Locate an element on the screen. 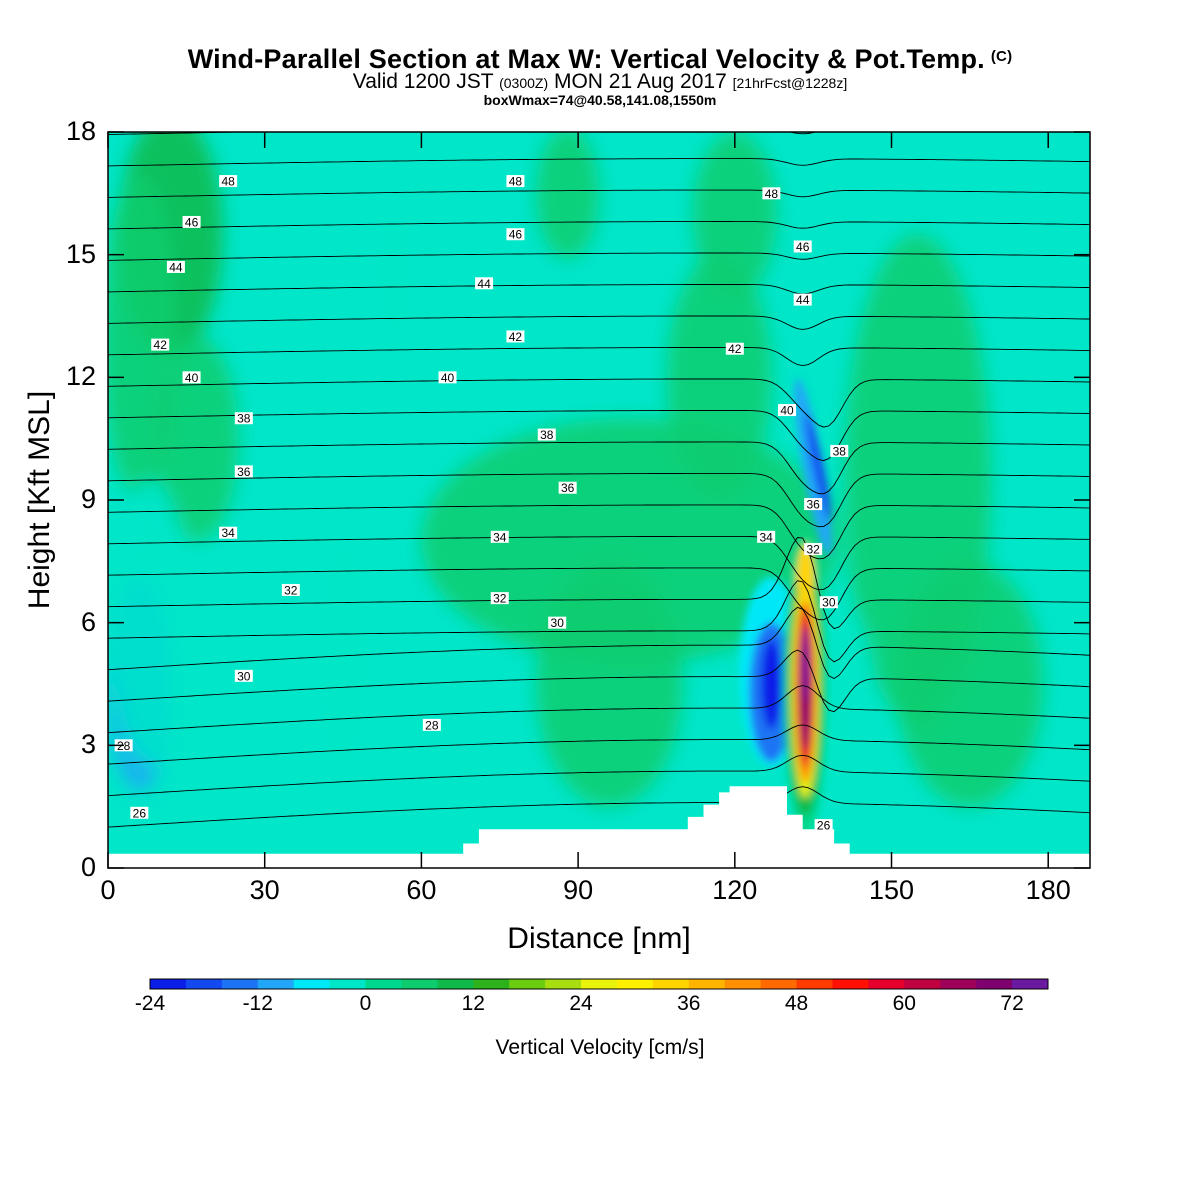  fv-green-central-low is located at coordinates (609, 684).